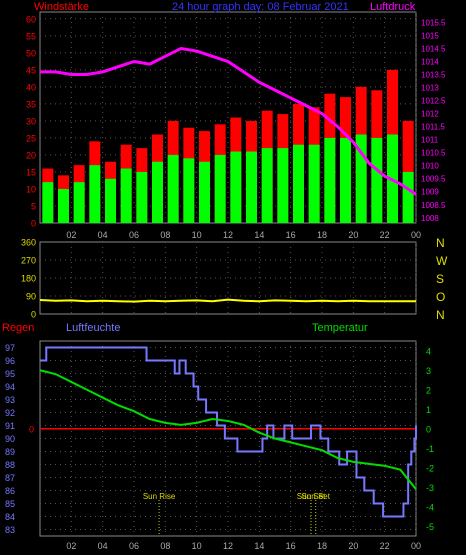 The height and width of the screenshot is (555, 466). I want to click on panel3-y-left-tick: 95, so click(10, 374).